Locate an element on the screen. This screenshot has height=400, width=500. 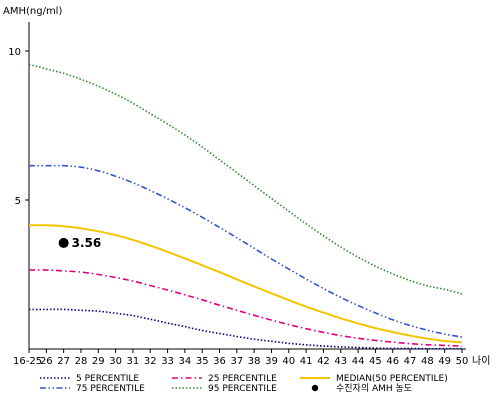
x-tick-label-13: 38 is located at coordinates (254, 361).